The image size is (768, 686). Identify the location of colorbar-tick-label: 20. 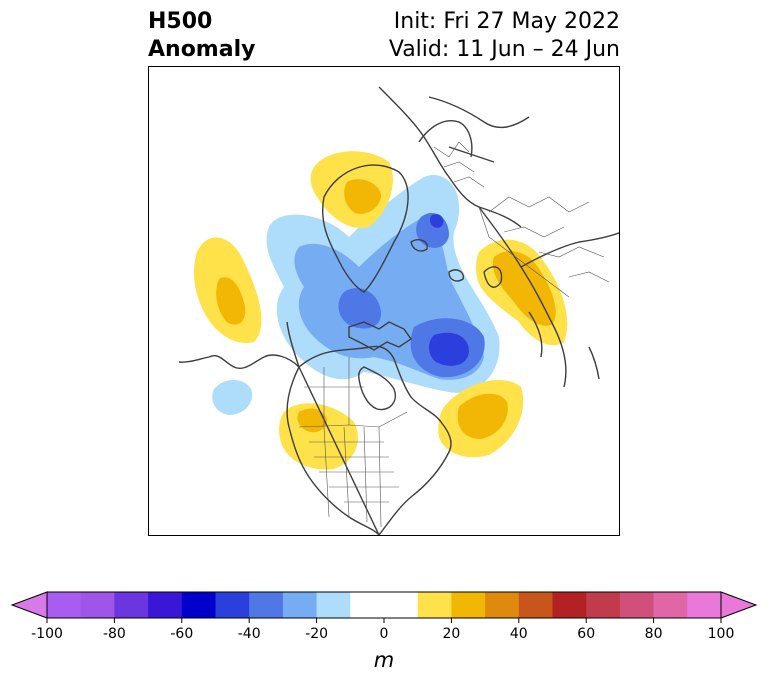
(451, 634).